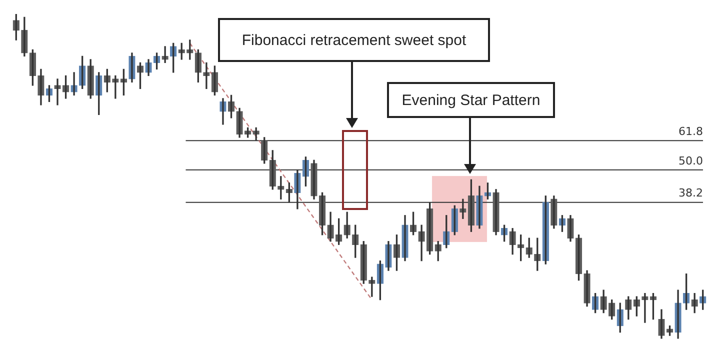  Describe the element at coordinates (354, 40) in the screenshot. I see `annotation: Fibonacci retracement sweet spot` at that location.